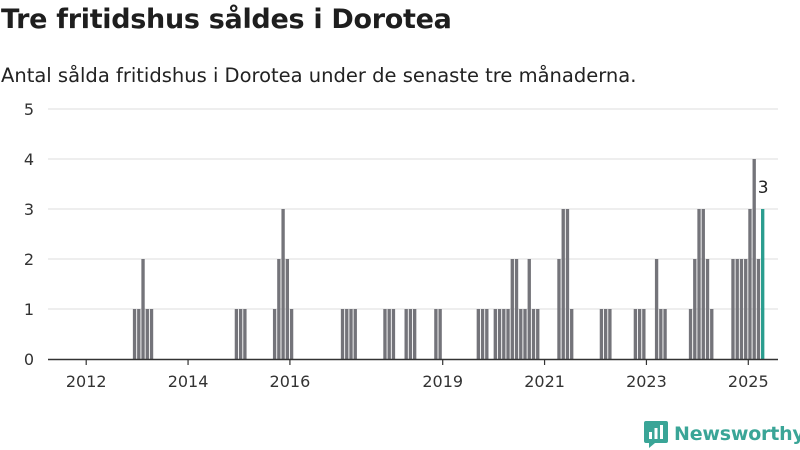 This screenshot has height=450, width=800. What do you see at coordinates (646, 381) in the screenshot?
I see `x-tick-label: 2023` at bounding box center [646, 381].